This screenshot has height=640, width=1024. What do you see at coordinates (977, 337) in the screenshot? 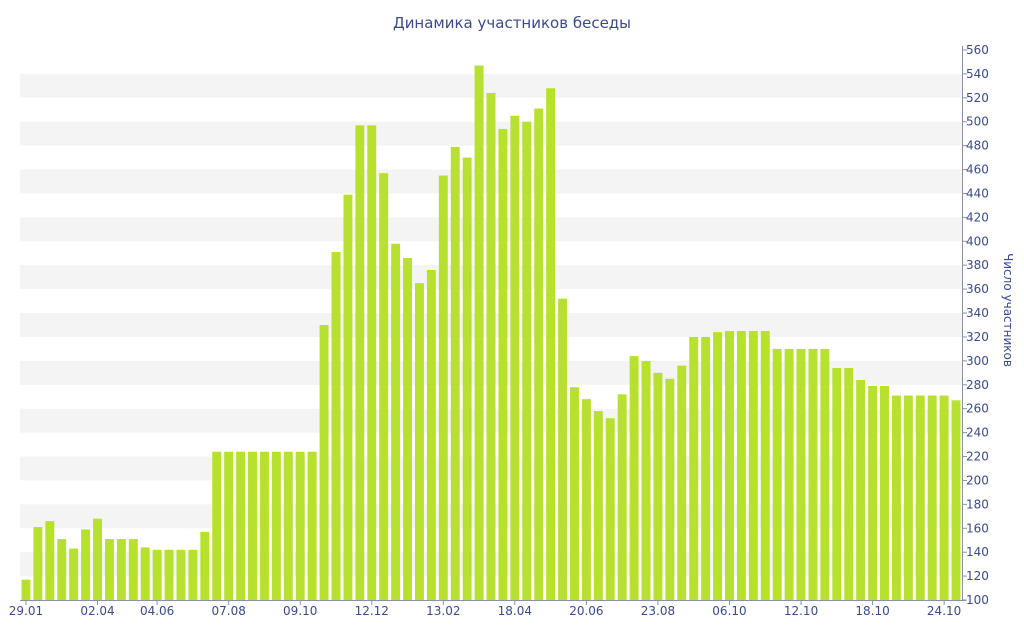
I see `y-tick-label: 320` at bounding box center [977, 337].